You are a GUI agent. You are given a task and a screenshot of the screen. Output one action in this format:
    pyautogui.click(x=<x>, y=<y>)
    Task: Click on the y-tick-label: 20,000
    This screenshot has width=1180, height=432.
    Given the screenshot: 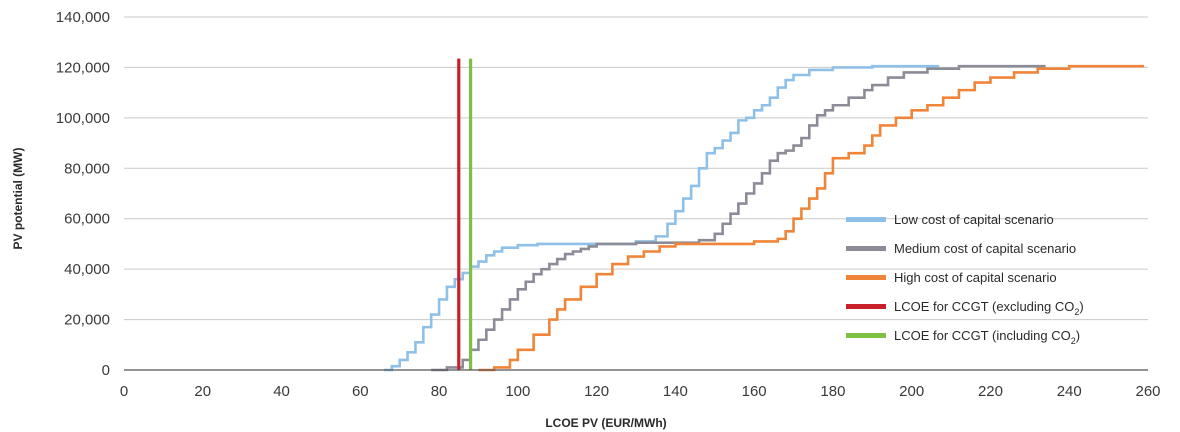 What is the action you would take?
    pyautogui.click(x=87, y=320)
    